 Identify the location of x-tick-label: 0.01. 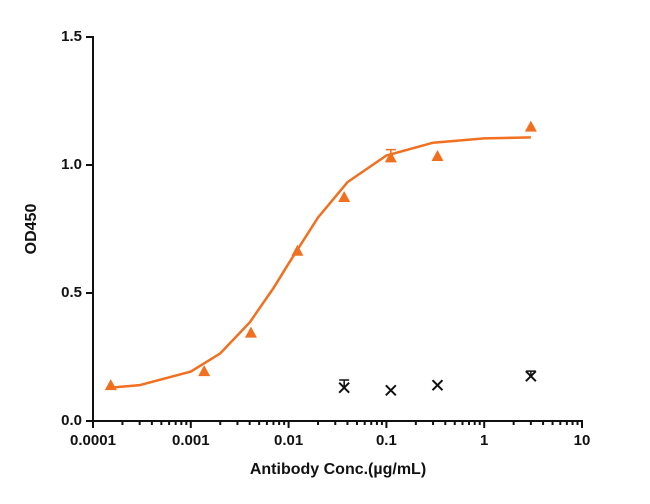
(288, 440).